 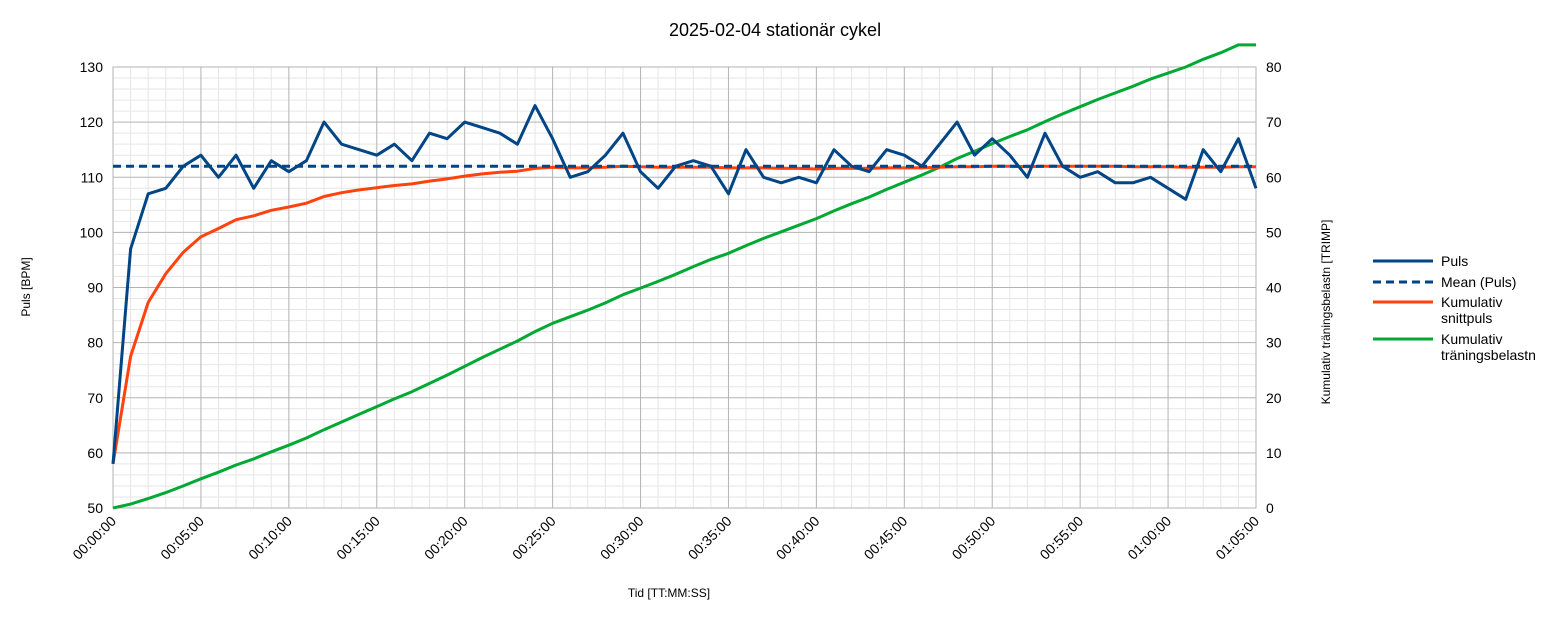 What do you see at coordinates (1270, 508) in the screenshot?
I see `y2-tick-label: 0` at bounding box center [1270, 508].